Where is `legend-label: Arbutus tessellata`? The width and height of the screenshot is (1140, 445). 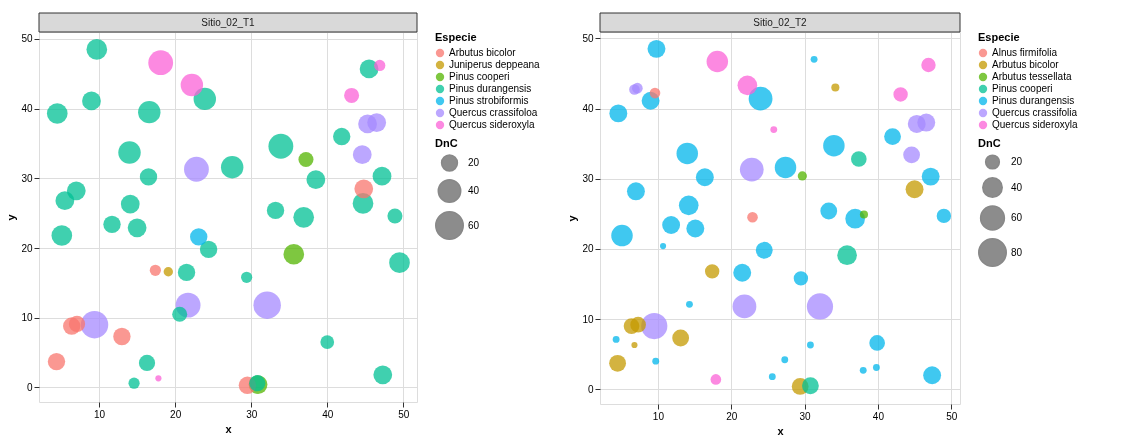 legend-label: Arbutus tessellata is located at coordinates (1032, 76).